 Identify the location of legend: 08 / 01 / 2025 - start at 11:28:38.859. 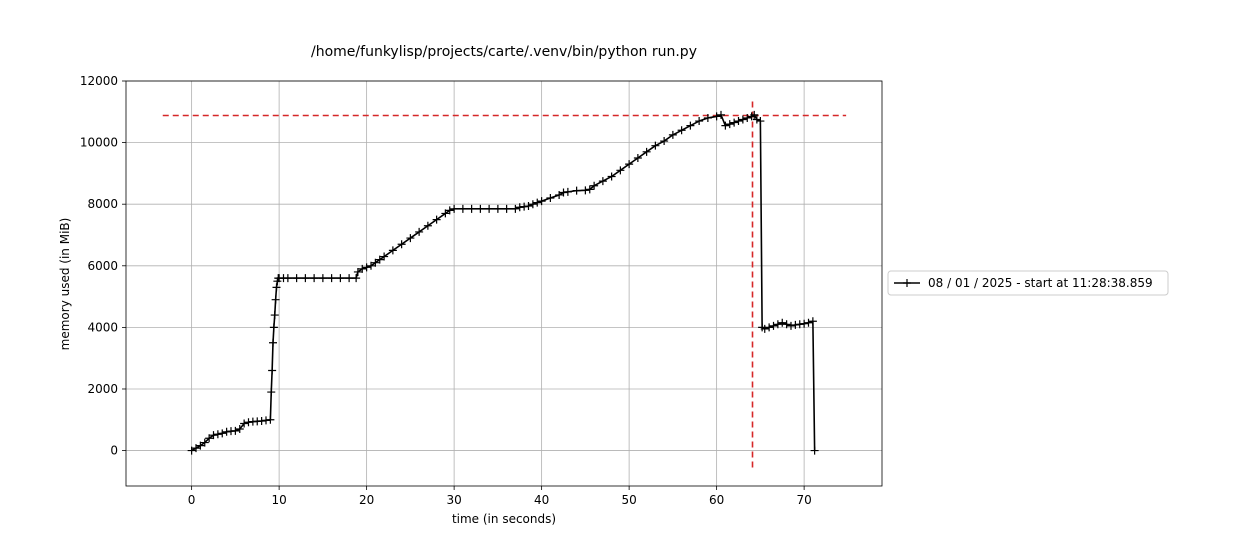
(1028, 283).